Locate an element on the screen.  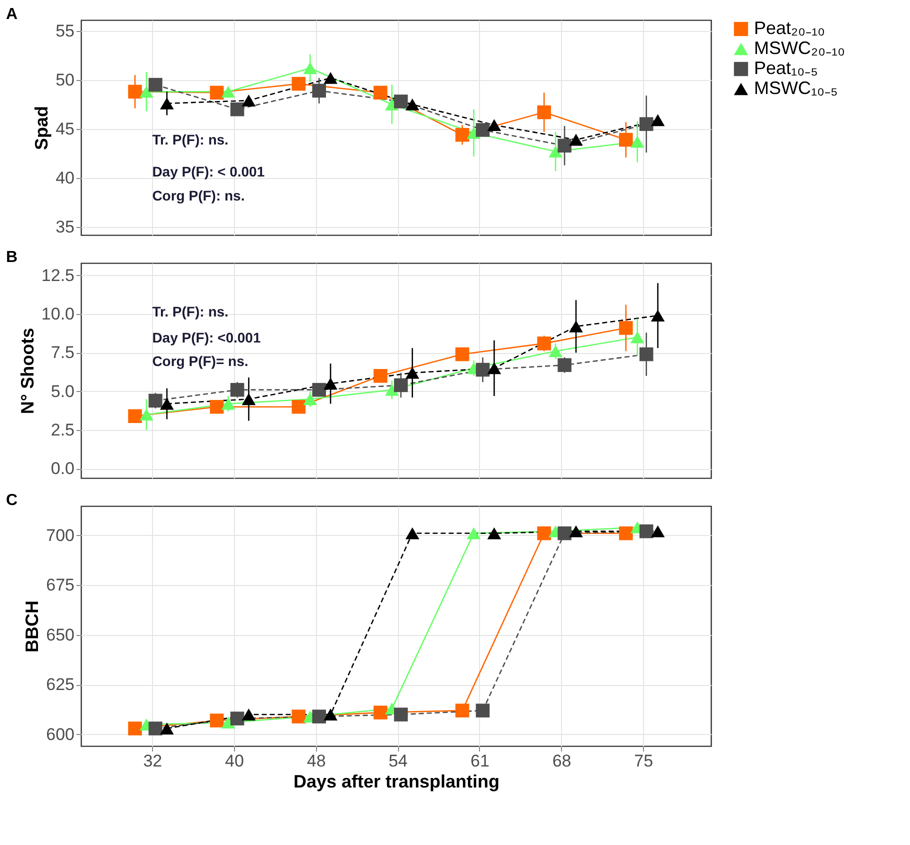
x-tick-label: 54 is located at coordinates (398, 761).